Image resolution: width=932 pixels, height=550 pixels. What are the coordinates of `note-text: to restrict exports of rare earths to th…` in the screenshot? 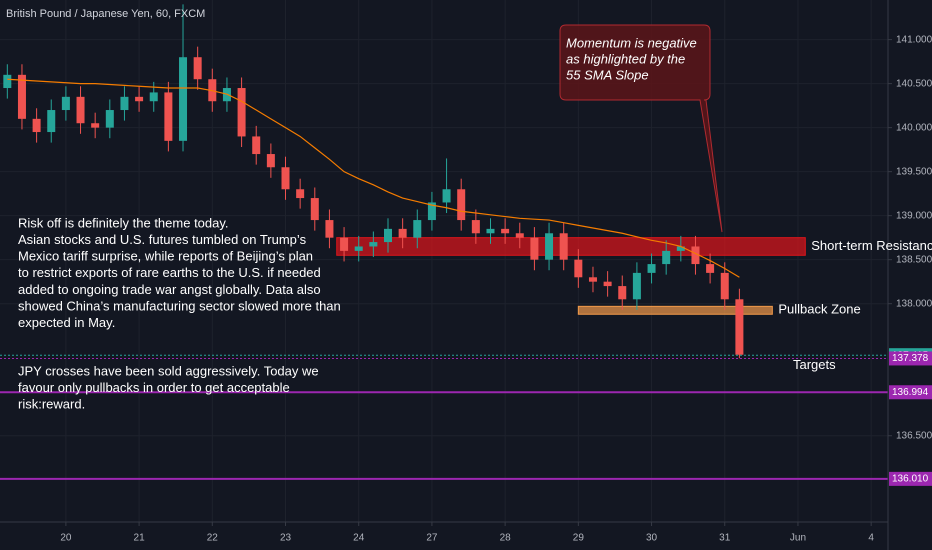 It's located at (169, 272).